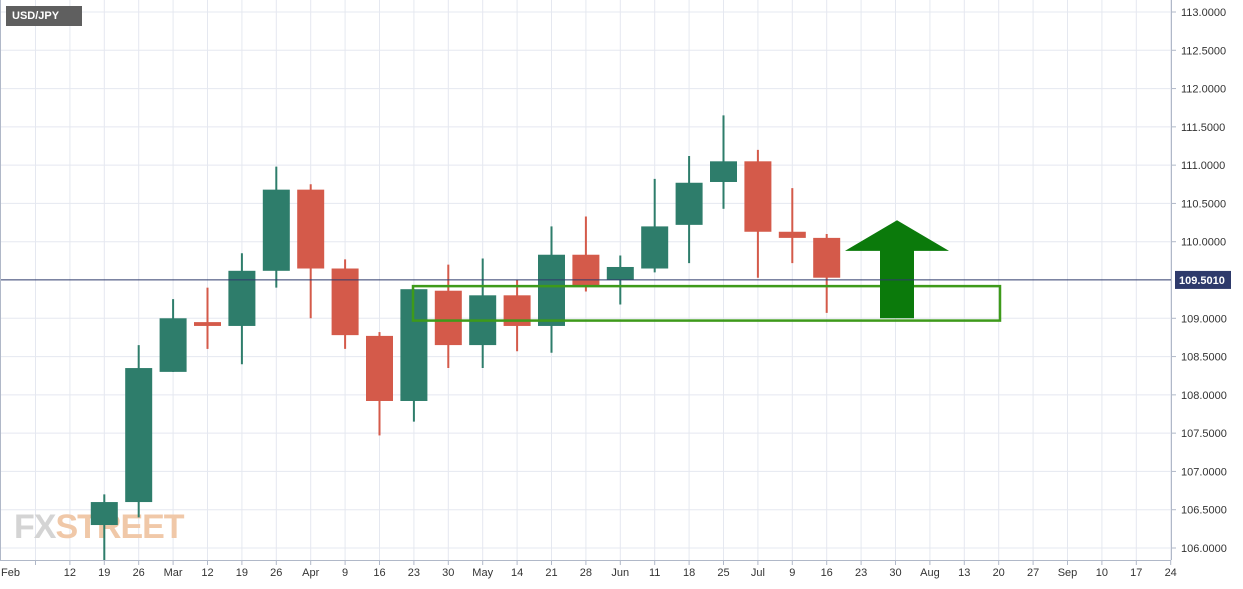 This screenshot has height=589, width=1243. I want to click on x-tick-label: Jul, so click(758, 573).